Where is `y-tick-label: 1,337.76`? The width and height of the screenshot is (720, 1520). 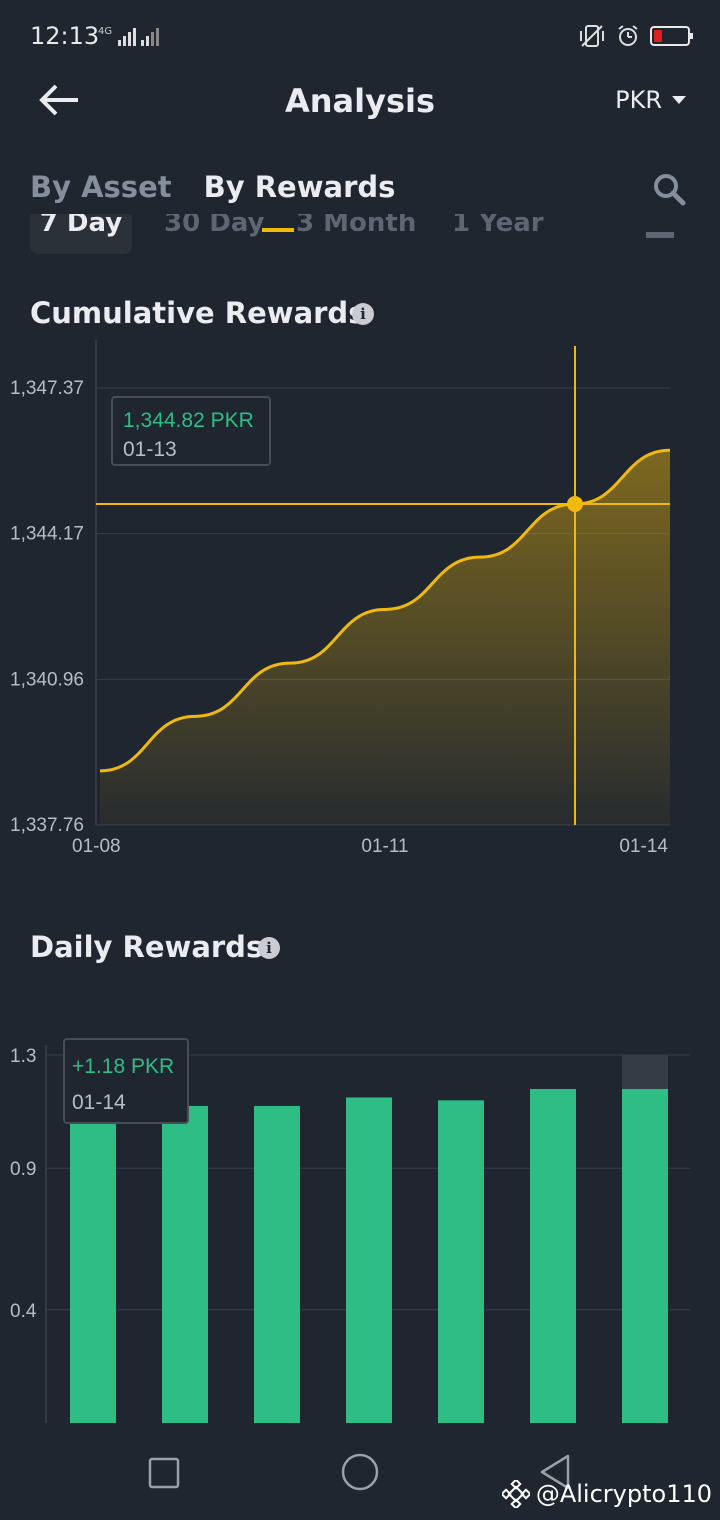
y-tick-label: 1,337.76 is located at coordinates (47, 825).